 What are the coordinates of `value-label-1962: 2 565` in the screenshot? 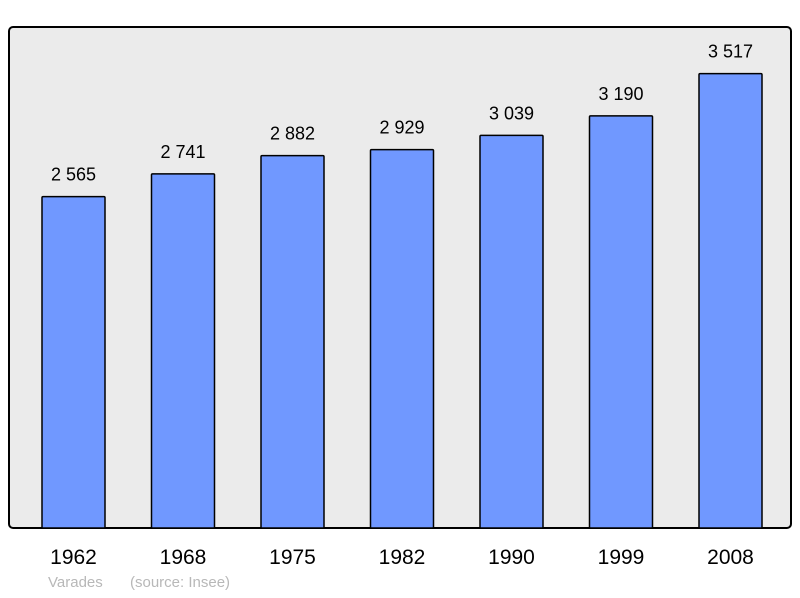 It's located at (73, 175).